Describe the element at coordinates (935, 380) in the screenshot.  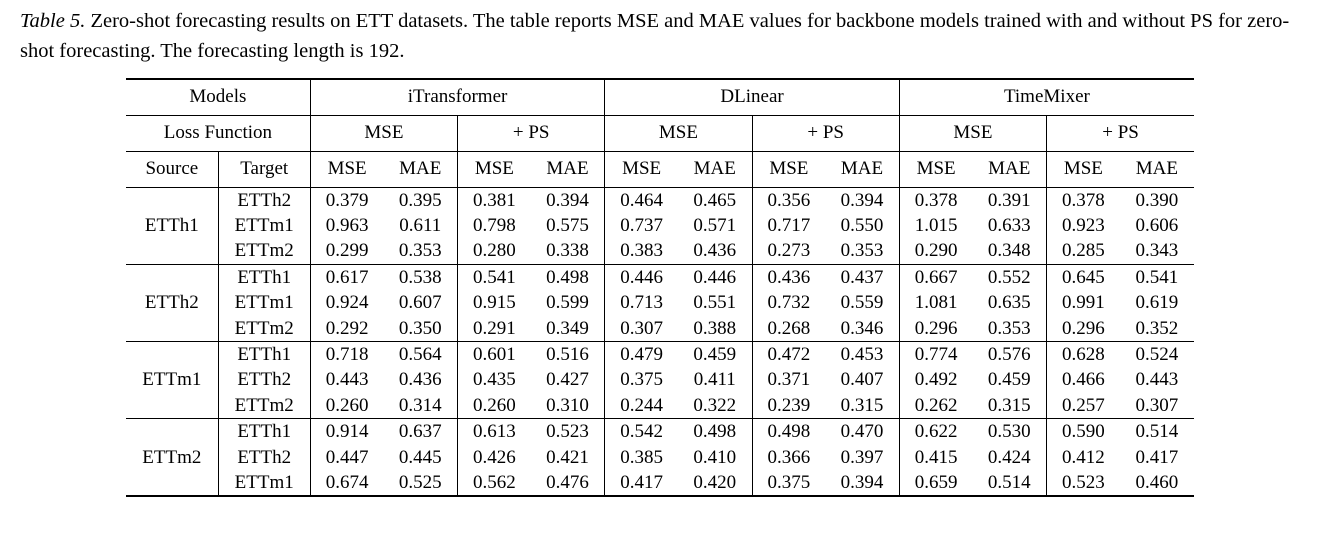
I see `value-cell: 0.492` at that location.